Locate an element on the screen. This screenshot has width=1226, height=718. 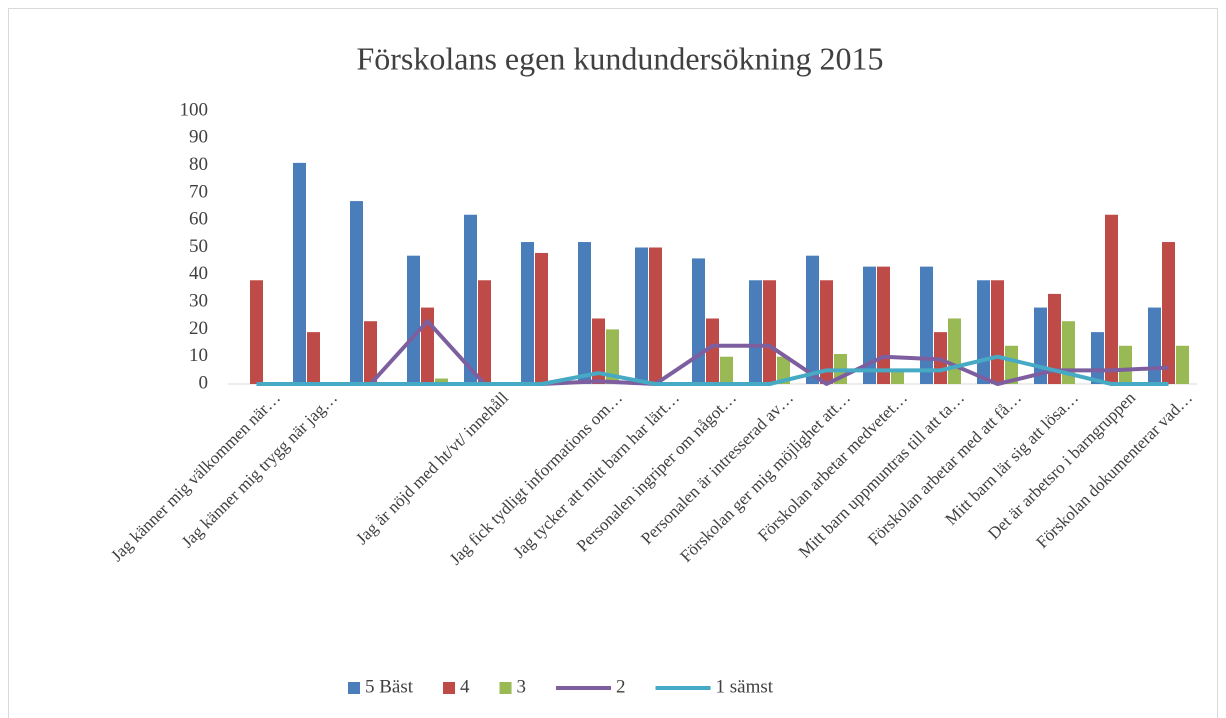
legend-label: 2 is located at coordinates (621, 686).